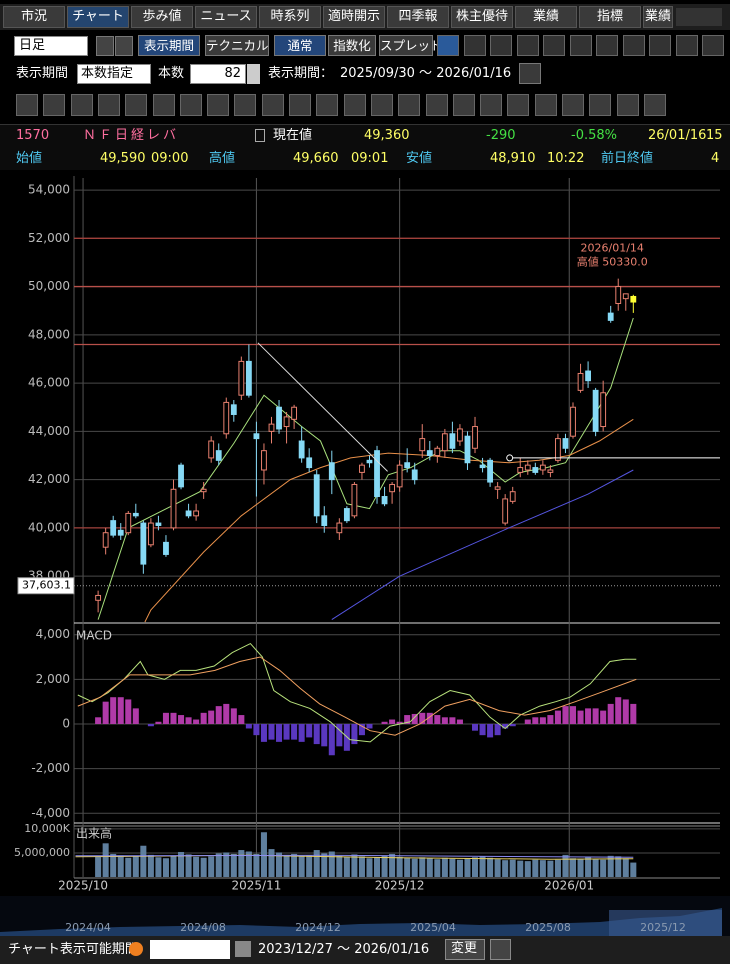  Describe the element at coordinates (47, 828) in the screenshot. I see `y-tick-label: 10,000K` at that location.